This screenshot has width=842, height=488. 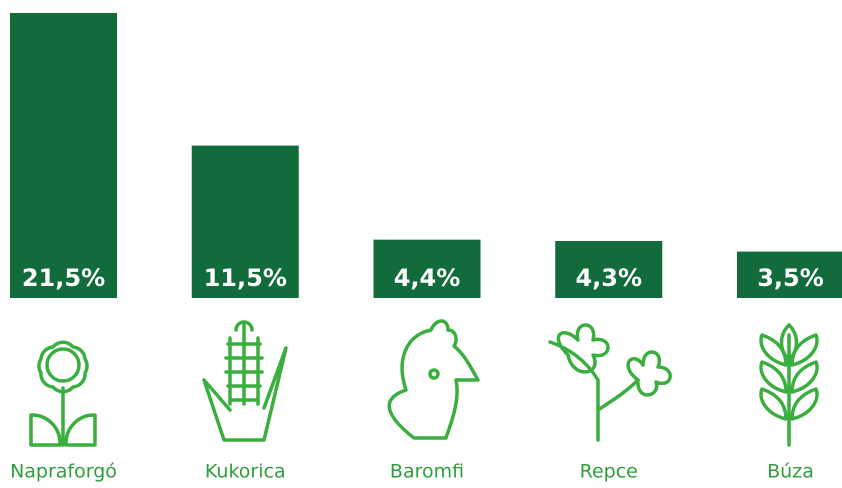 I want to click on value-label: 21,5%, so click(x=63, y=278).